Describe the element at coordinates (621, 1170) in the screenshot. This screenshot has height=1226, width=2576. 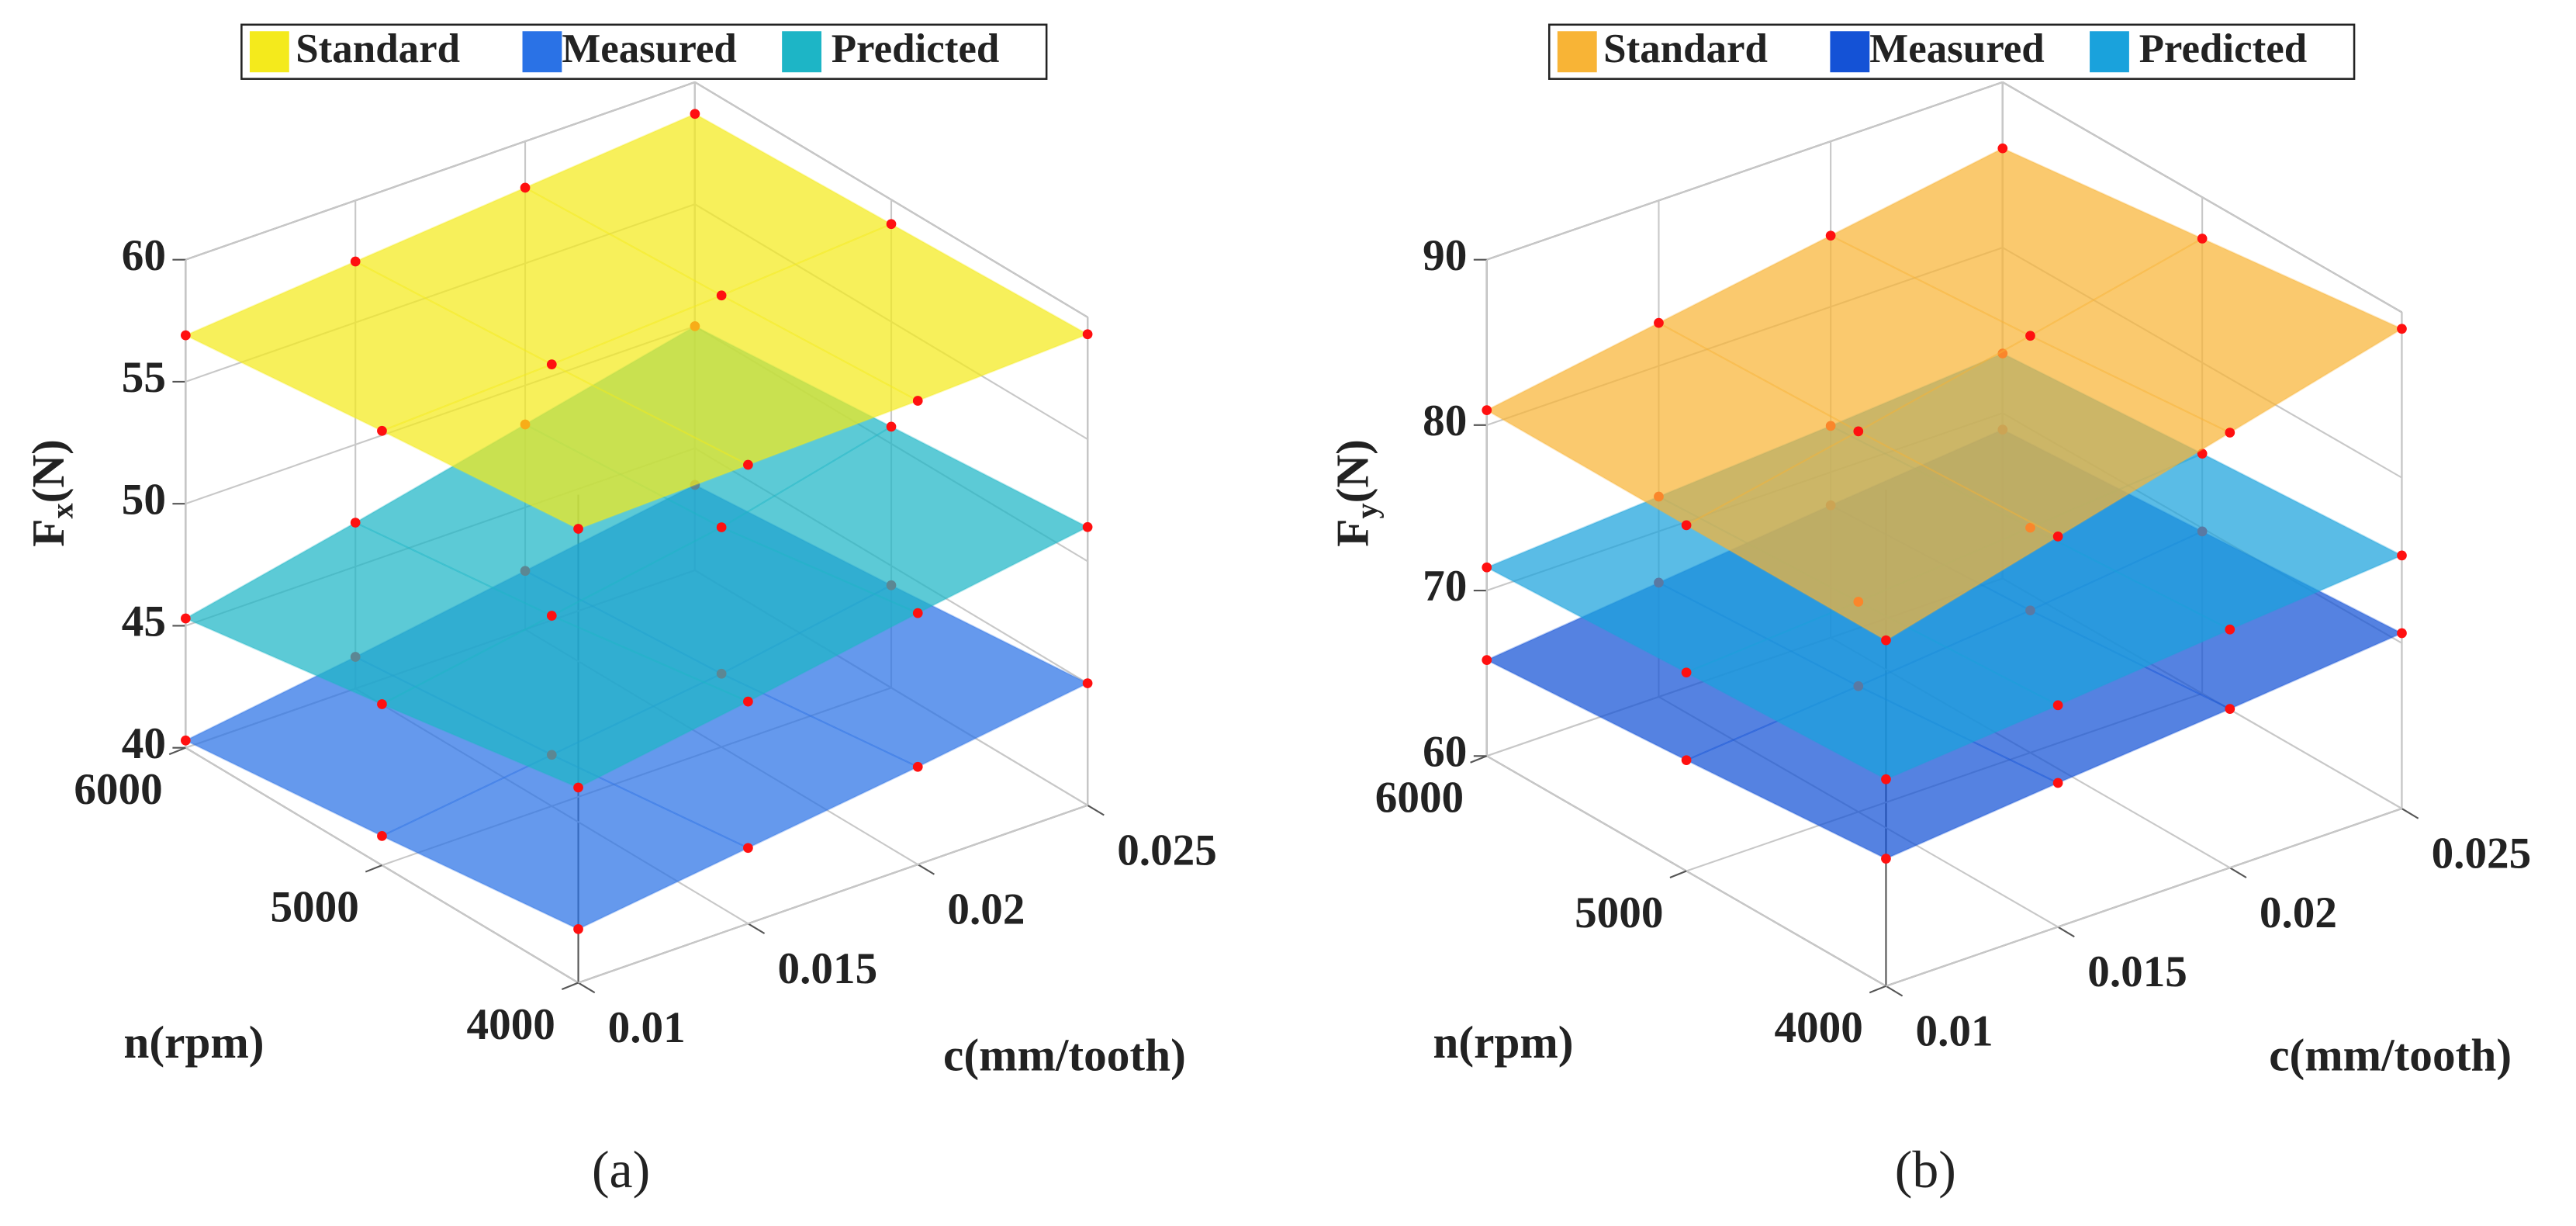
I see `panel-label: (a)` at that location.